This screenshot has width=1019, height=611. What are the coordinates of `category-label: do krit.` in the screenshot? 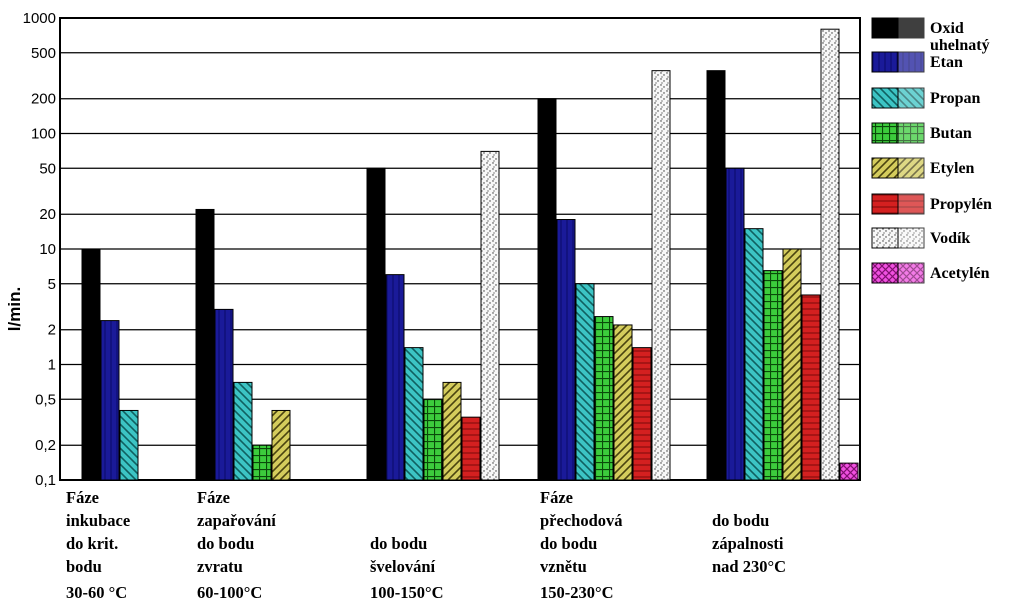 It's located at (92, 543).